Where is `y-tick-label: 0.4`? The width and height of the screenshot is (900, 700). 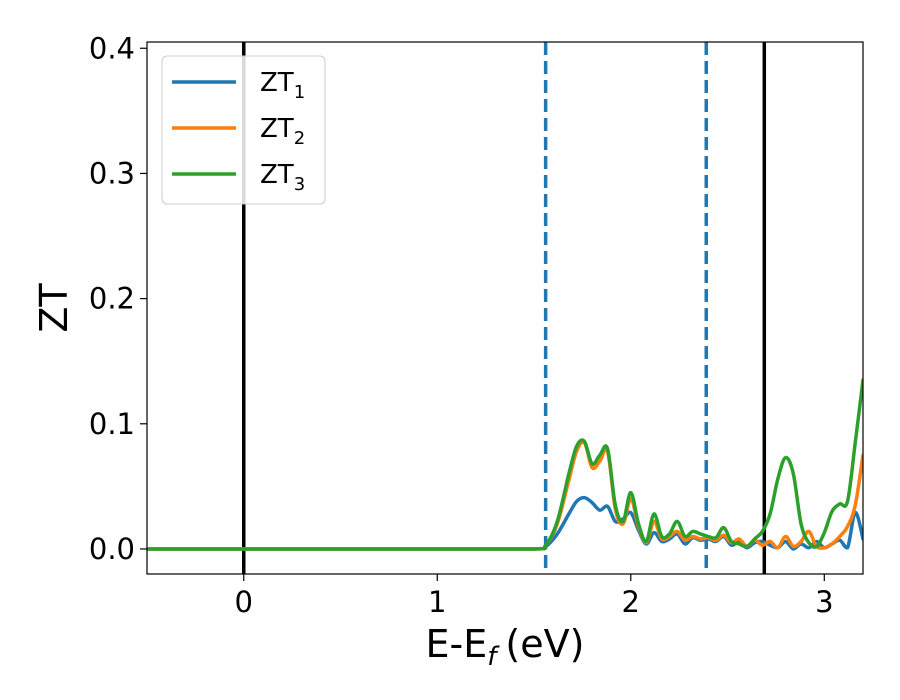 y-tick-label: 0.4 is located at coordinates (112, 48).